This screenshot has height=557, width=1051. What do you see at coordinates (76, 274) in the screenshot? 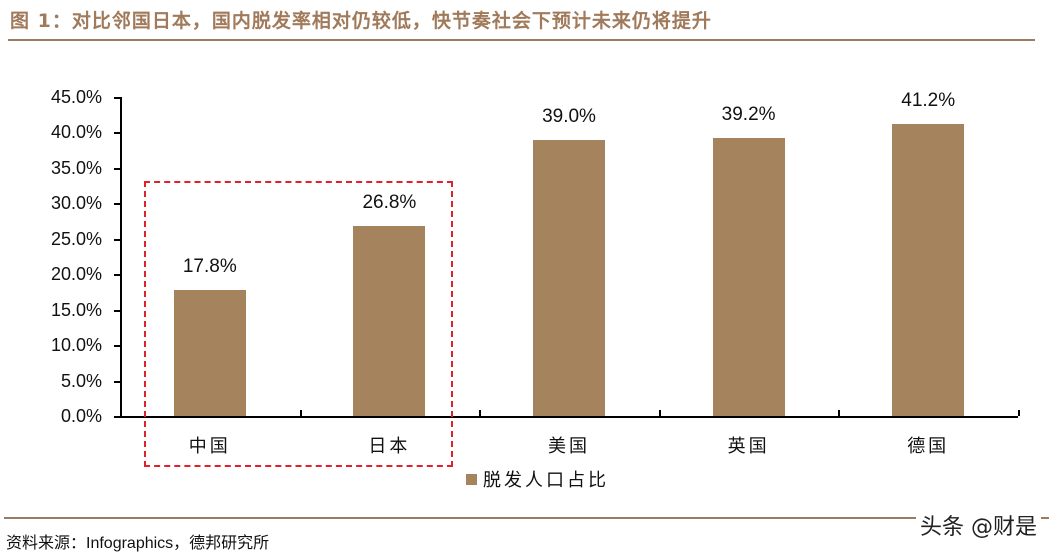
I see `y-tick-label: 20.0%` at bounding box center [76, 274].